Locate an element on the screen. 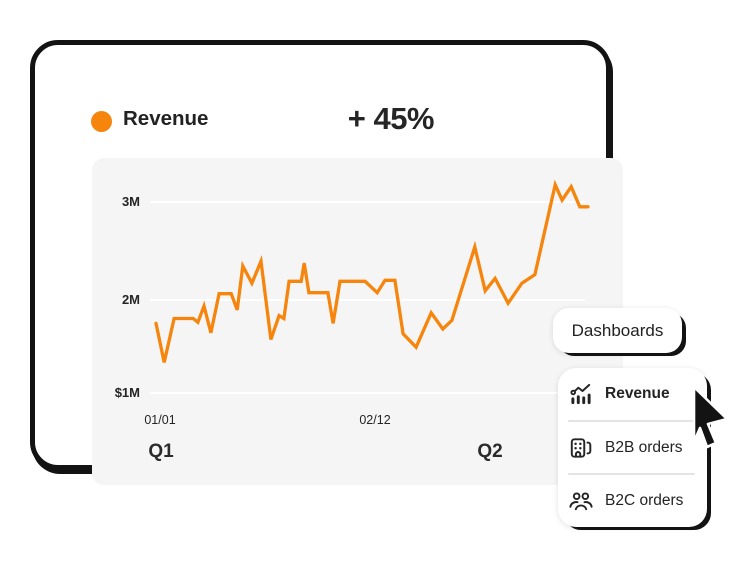 Image resolution: width=750 pixels, height=563 pixels. y-axis-tick-1m: $1M is located at coordinates (127, 392).